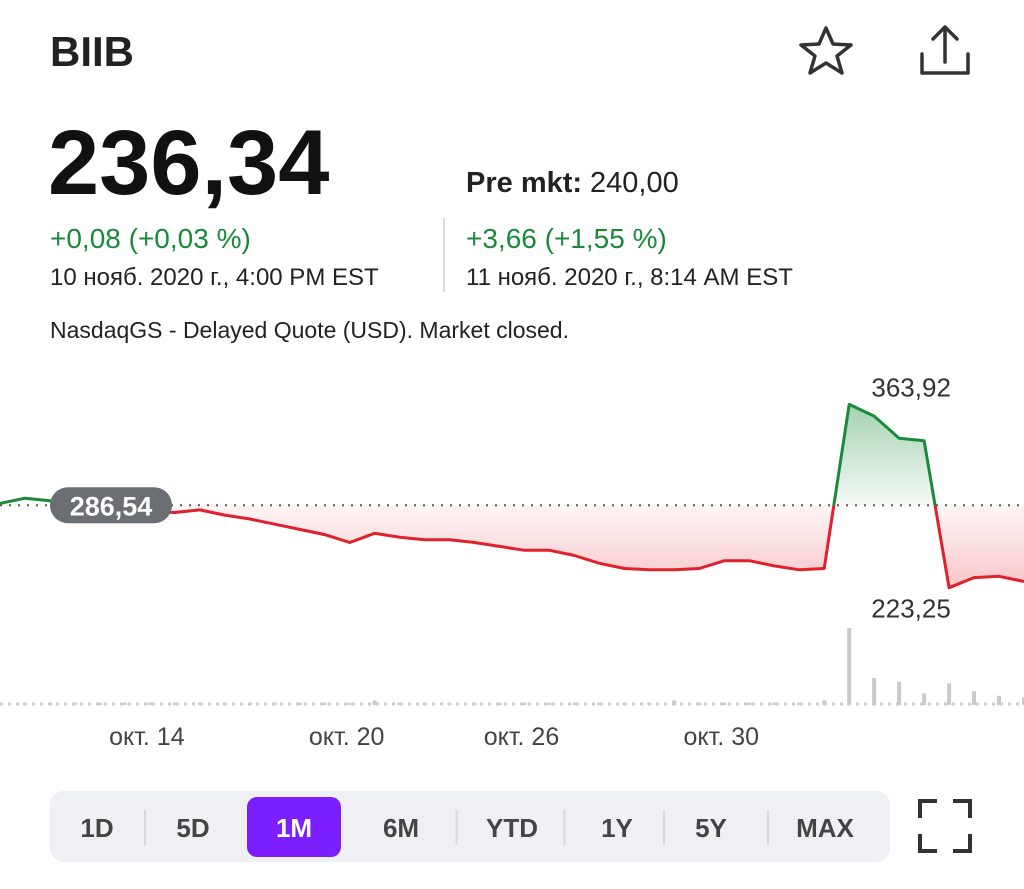 Image resolution: width=1024 pixels, height=889 pixels. I want to click on close-time: 10 нояб. 2020 г., 4:00 PM EST, so click(214, 277).